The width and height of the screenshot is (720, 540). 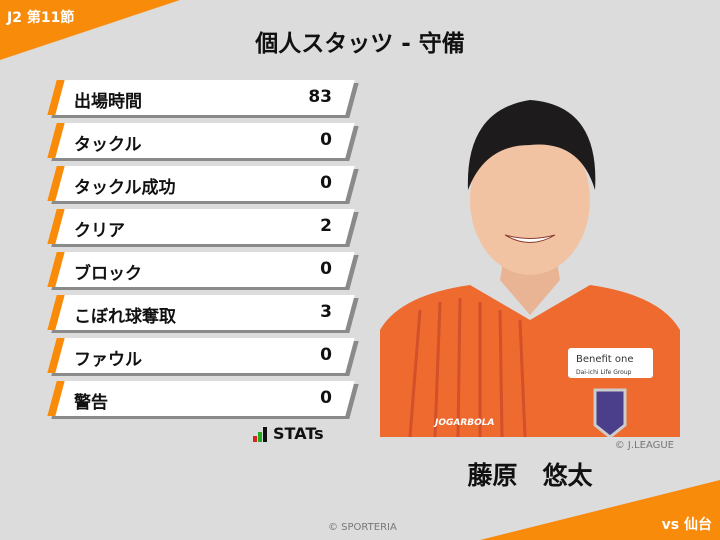 What do you see at coordinates (362, 527) in the screenshot?
I see `copyright: © SPORTERIA` at bounding box center [362, 527].